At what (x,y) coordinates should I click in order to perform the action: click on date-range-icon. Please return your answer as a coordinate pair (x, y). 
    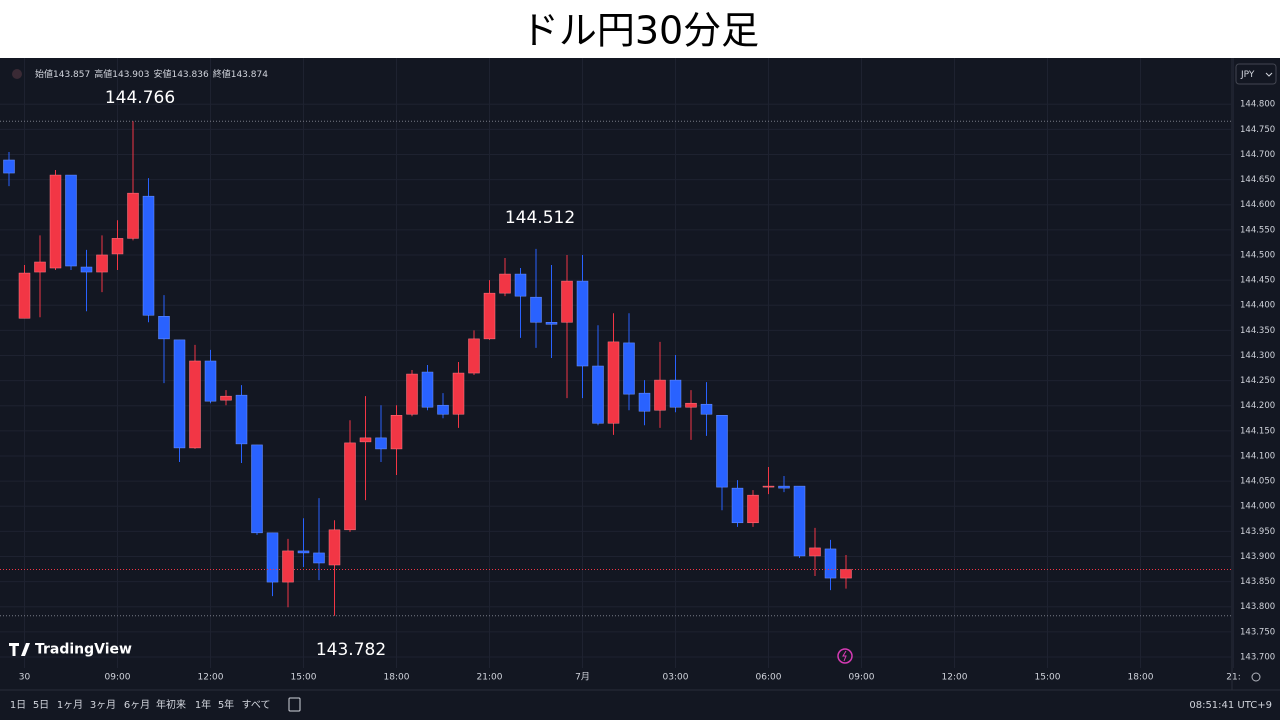
    Looking at the image, I should click on (294, 704).